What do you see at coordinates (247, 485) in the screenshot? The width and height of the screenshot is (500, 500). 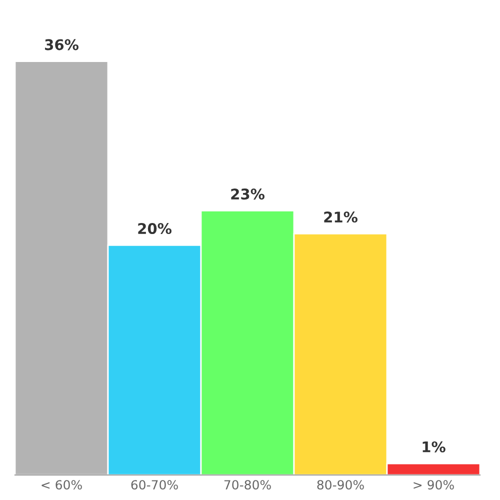 I see `x-tick-label: 70-80%` at bounding box center [247, 485].